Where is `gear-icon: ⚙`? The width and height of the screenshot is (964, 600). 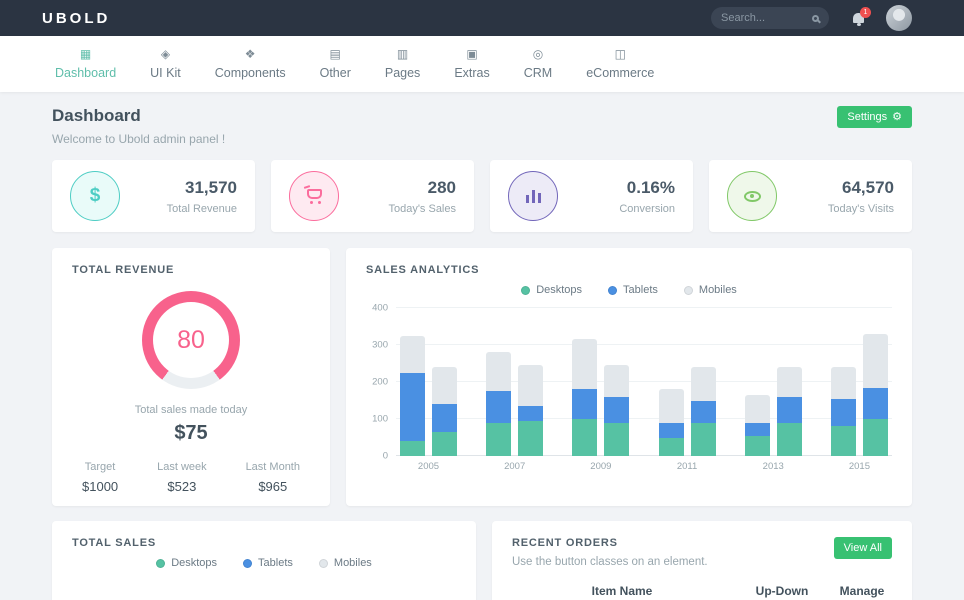 gear-icon: ⚙ is located at coordinates (897, 116).